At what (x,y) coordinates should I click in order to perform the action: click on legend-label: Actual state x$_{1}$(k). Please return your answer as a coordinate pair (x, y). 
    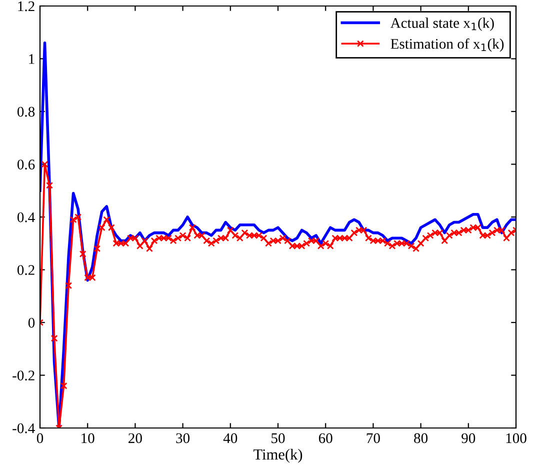
    Looking at the image, I should click on (442, 24).